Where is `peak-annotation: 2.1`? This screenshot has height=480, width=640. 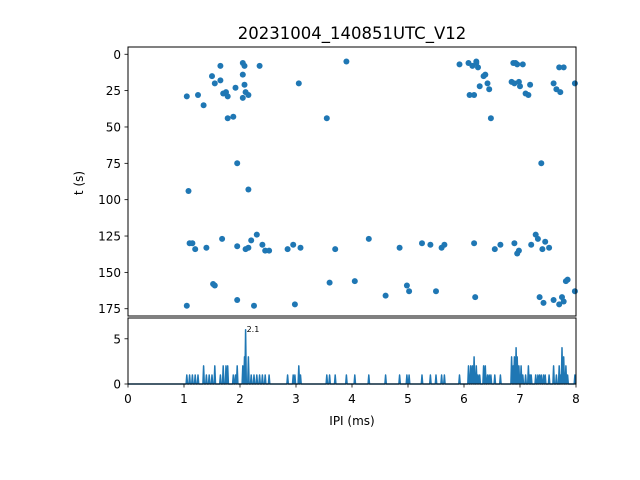 peak-annotation: 2.1 is located at coordinates (253, 329).